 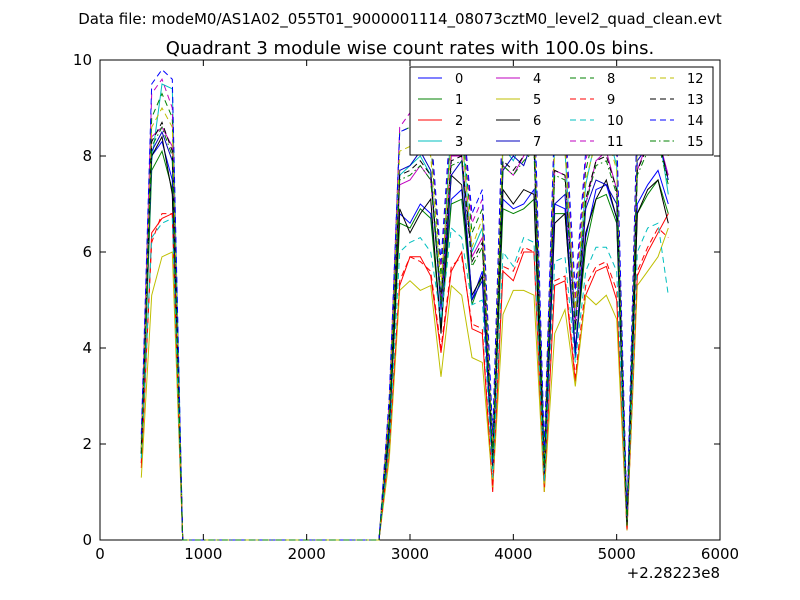 I want to click on legend-label-module-10: 10, so click(x=615, y=121).